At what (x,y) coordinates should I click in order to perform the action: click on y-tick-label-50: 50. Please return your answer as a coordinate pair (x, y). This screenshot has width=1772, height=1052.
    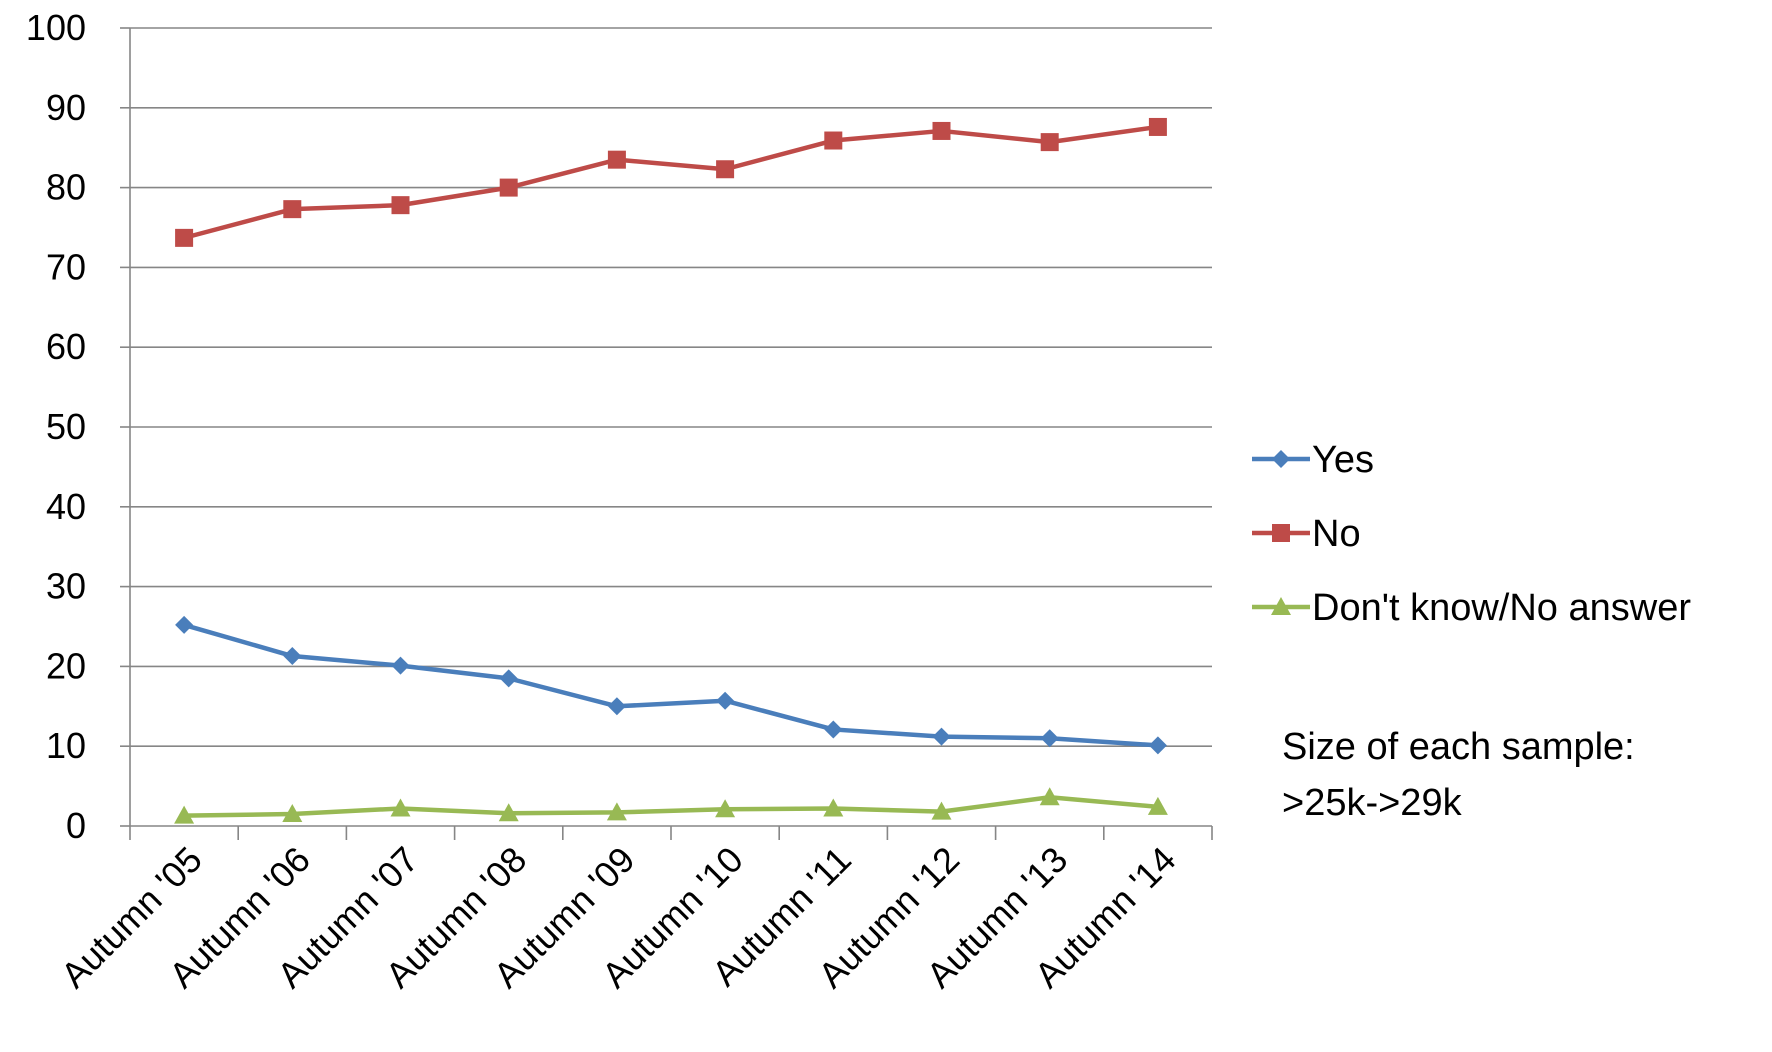
    Looking at the image, I should click on (66, 426).